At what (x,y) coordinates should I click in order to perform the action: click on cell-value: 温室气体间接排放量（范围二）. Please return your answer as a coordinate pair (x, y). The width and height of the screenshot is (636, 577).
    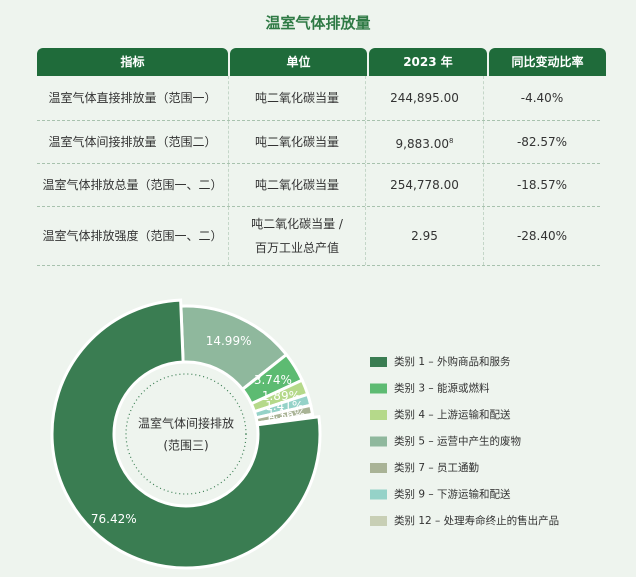
    Looking at the image, I should click on (132, 142).